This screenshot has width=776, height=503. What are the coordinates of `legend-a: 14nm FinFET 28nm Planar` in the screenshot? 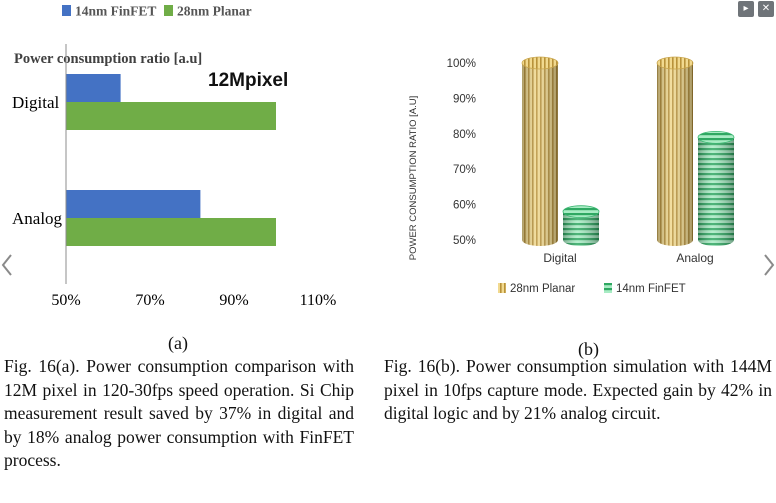 It's located at (157, 11).